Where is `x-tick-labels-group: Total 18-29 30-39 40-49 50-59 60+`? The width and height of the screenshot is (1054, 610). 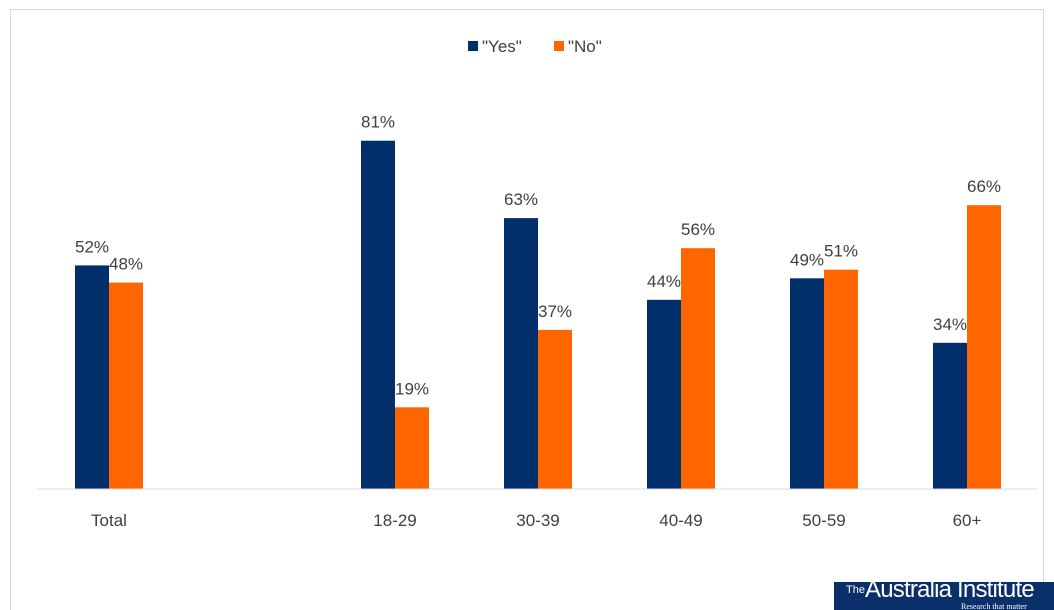
x-tick-labels-group: Total 18-29 30-39 40-49 50-59 60+ is located at coordinates (536, 520).